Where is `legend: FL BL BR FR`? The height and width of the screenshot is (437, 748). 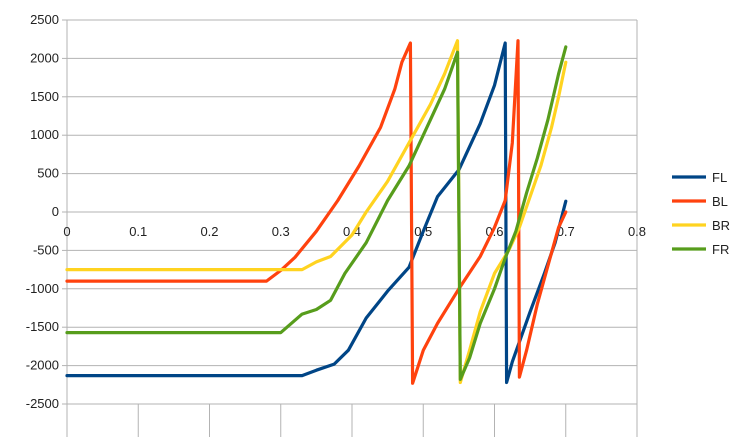
legend: FL BL BR FR is located at coordinates (701, 213).